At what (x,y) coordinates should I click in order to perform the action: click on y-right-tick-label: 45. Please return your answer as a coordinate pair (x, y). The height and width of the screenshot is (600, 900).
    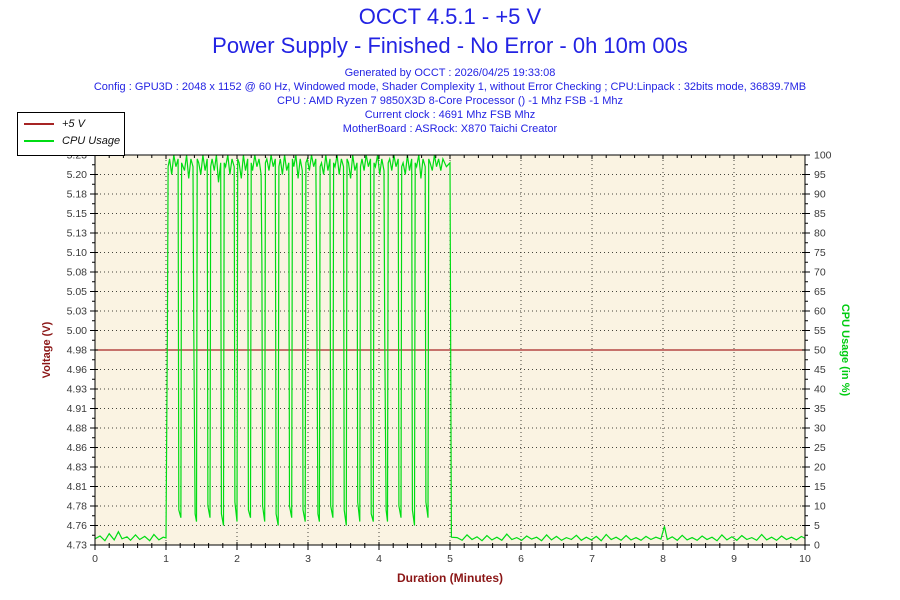
    Looking at the image, I should click on (820, 370).